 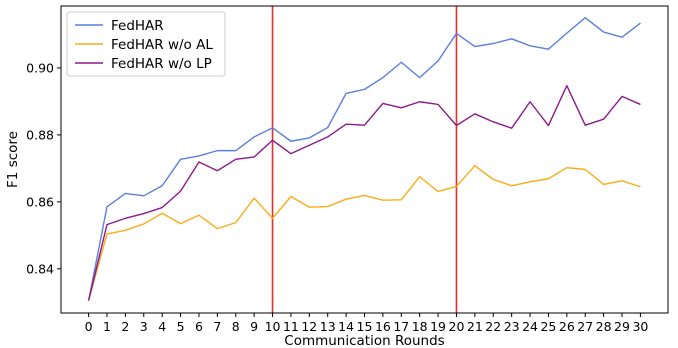 What do you see at coordinates (162, 45) in the screenshot?
I see `legend-entry-label: FedHAR w/o AL` at bounding box center [162, 45].